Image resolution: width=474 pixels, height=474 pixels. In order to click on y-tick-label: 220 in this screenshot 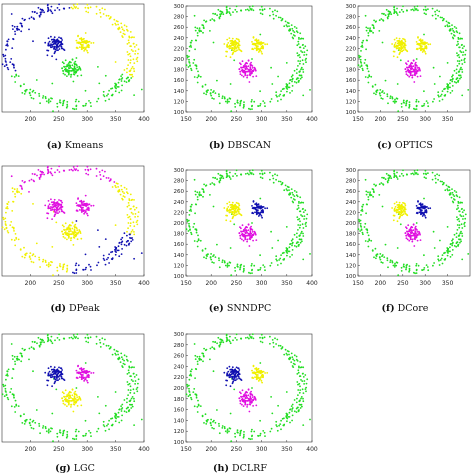, I will do `click(351, 213)`.